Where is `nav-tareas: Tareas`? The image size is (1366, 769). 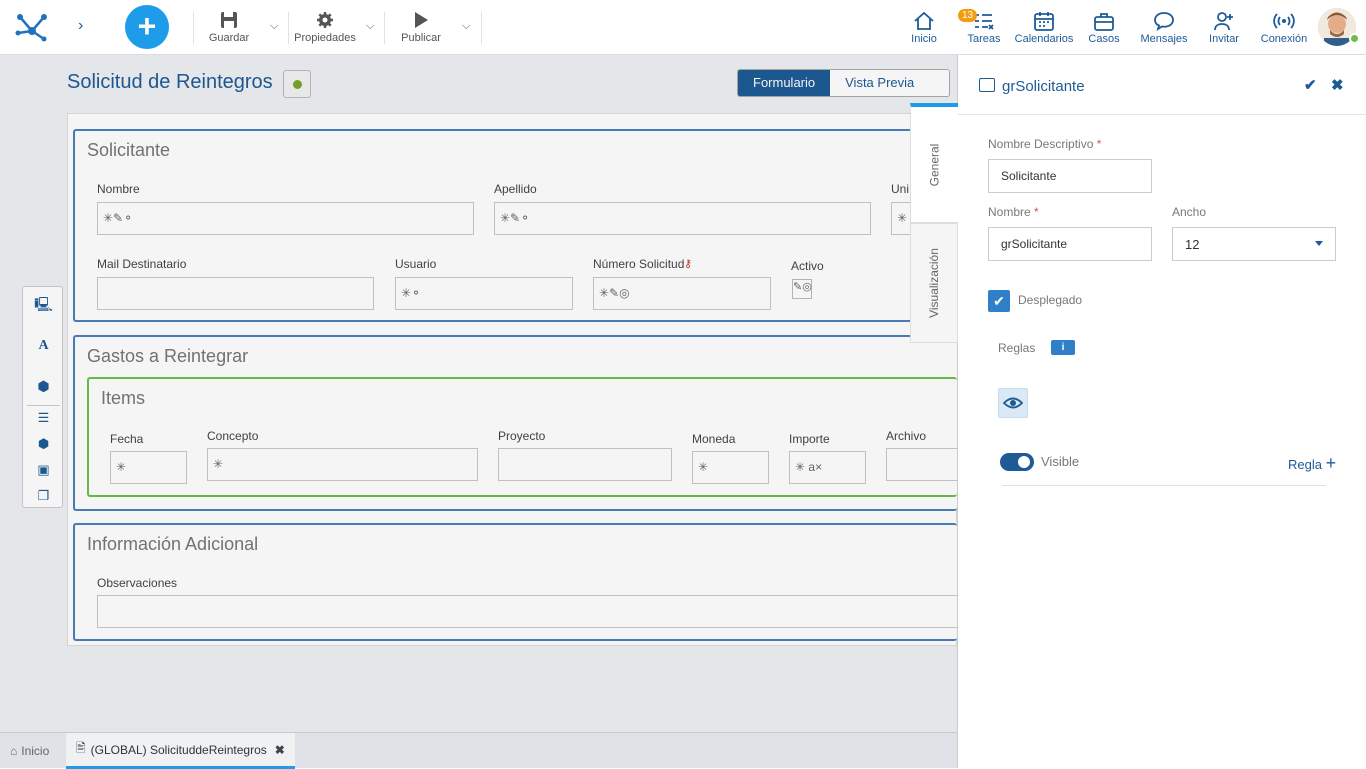 nav-tareas: Tareas is located at coordinates (984, 27).